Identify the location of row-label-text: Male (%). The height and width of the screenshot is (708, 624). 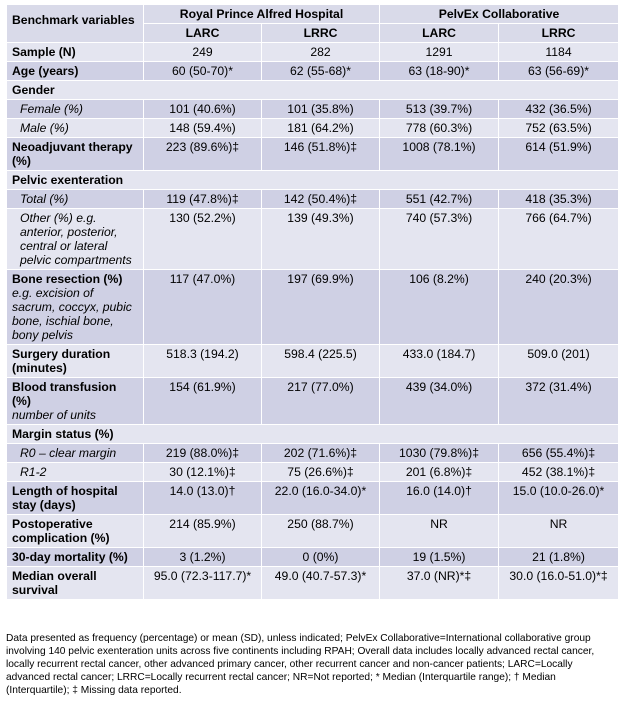
(44, 128).